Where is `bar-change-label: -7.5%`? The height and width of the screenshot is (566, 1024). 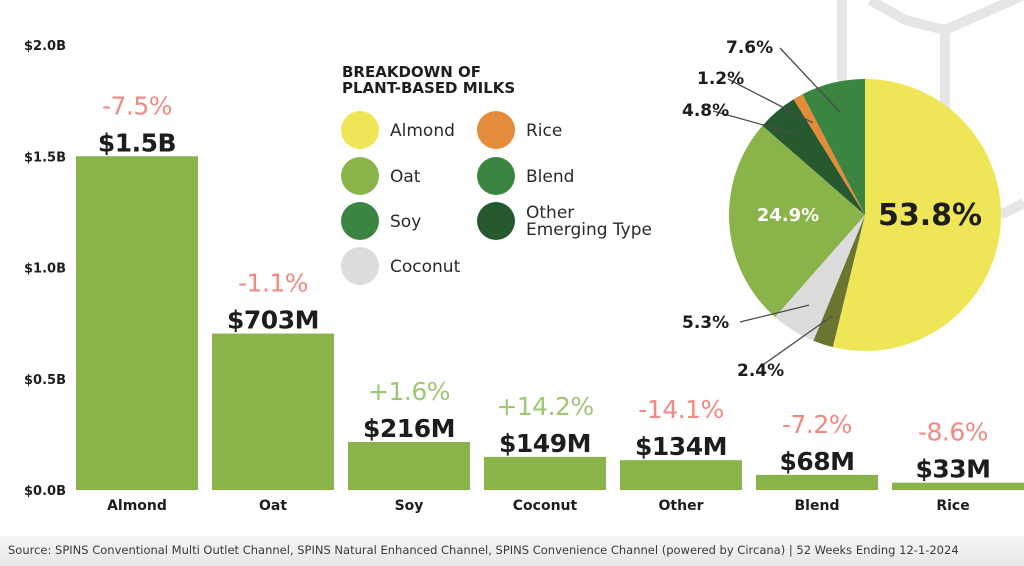 bar-change-label: -7.5% is located at coordinates (137, 105).